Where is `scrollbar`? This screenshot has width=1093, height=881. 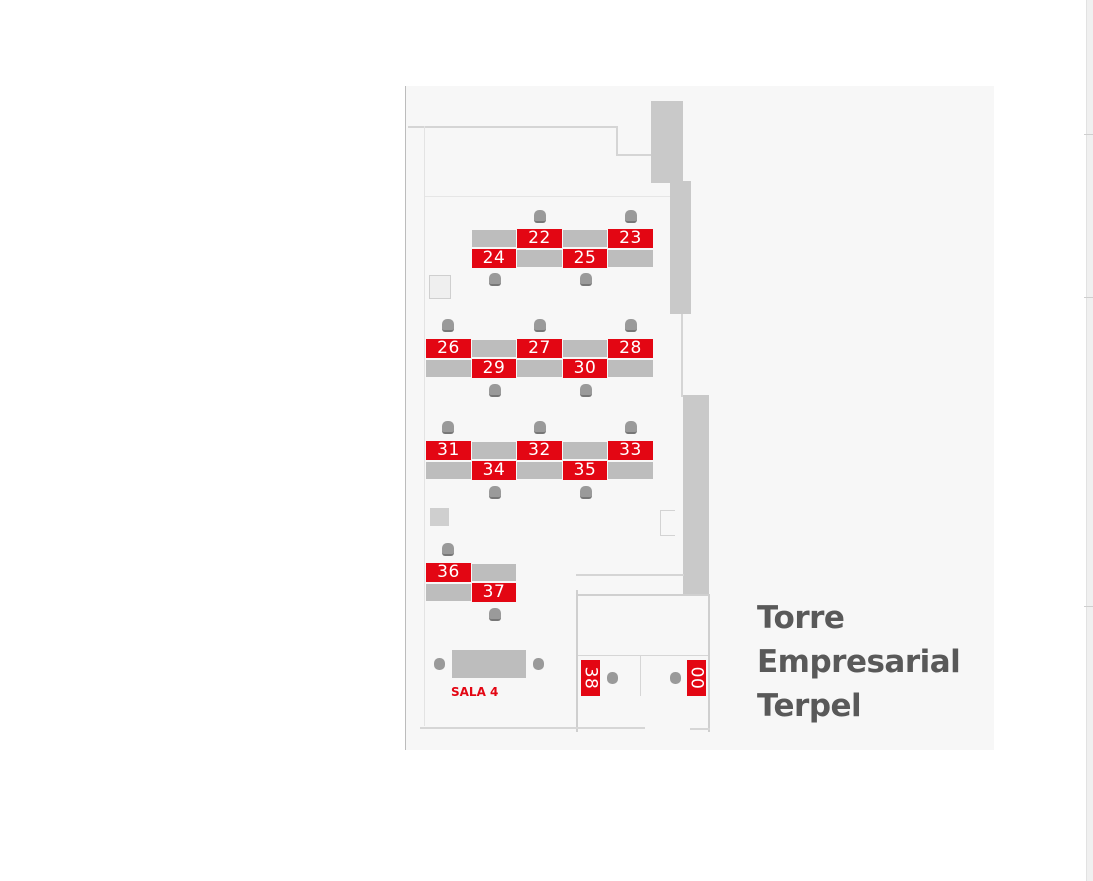
scrollbar is located at coordinates (1089, 440).